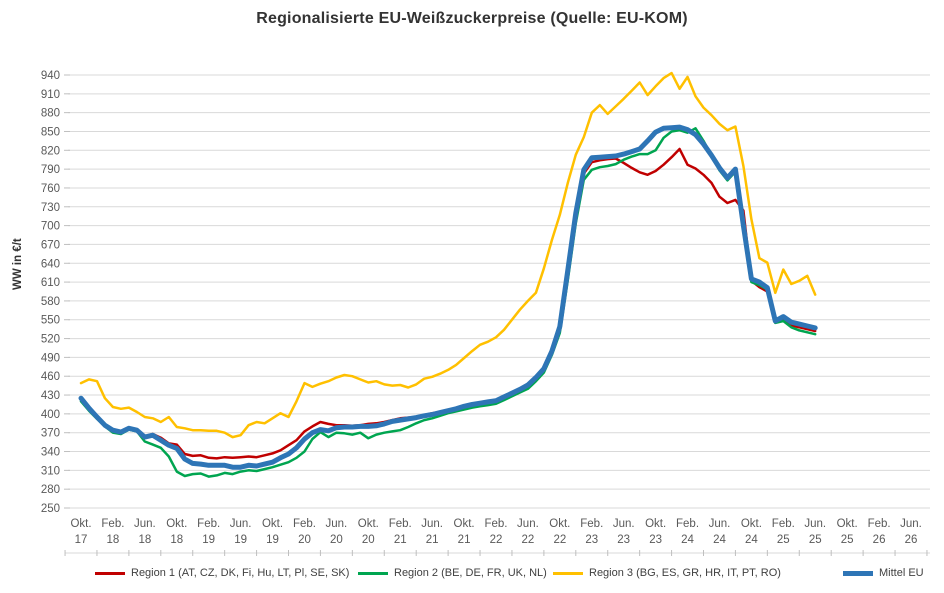 The width and height of the screenshot is (944, 593). I want to click on region-1-line-swatch, so click(110, 573).